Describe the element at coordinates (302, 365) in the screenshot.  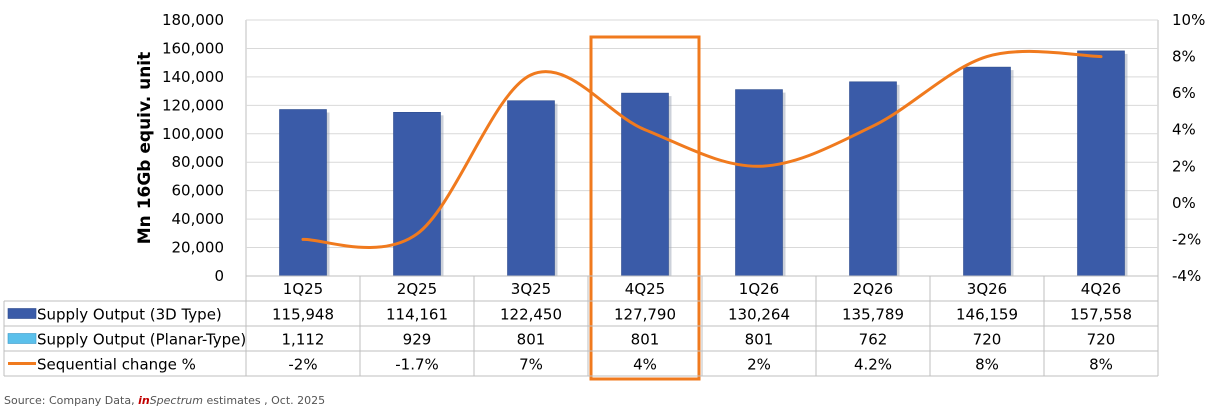
I see `data-label: -2%` at that location.